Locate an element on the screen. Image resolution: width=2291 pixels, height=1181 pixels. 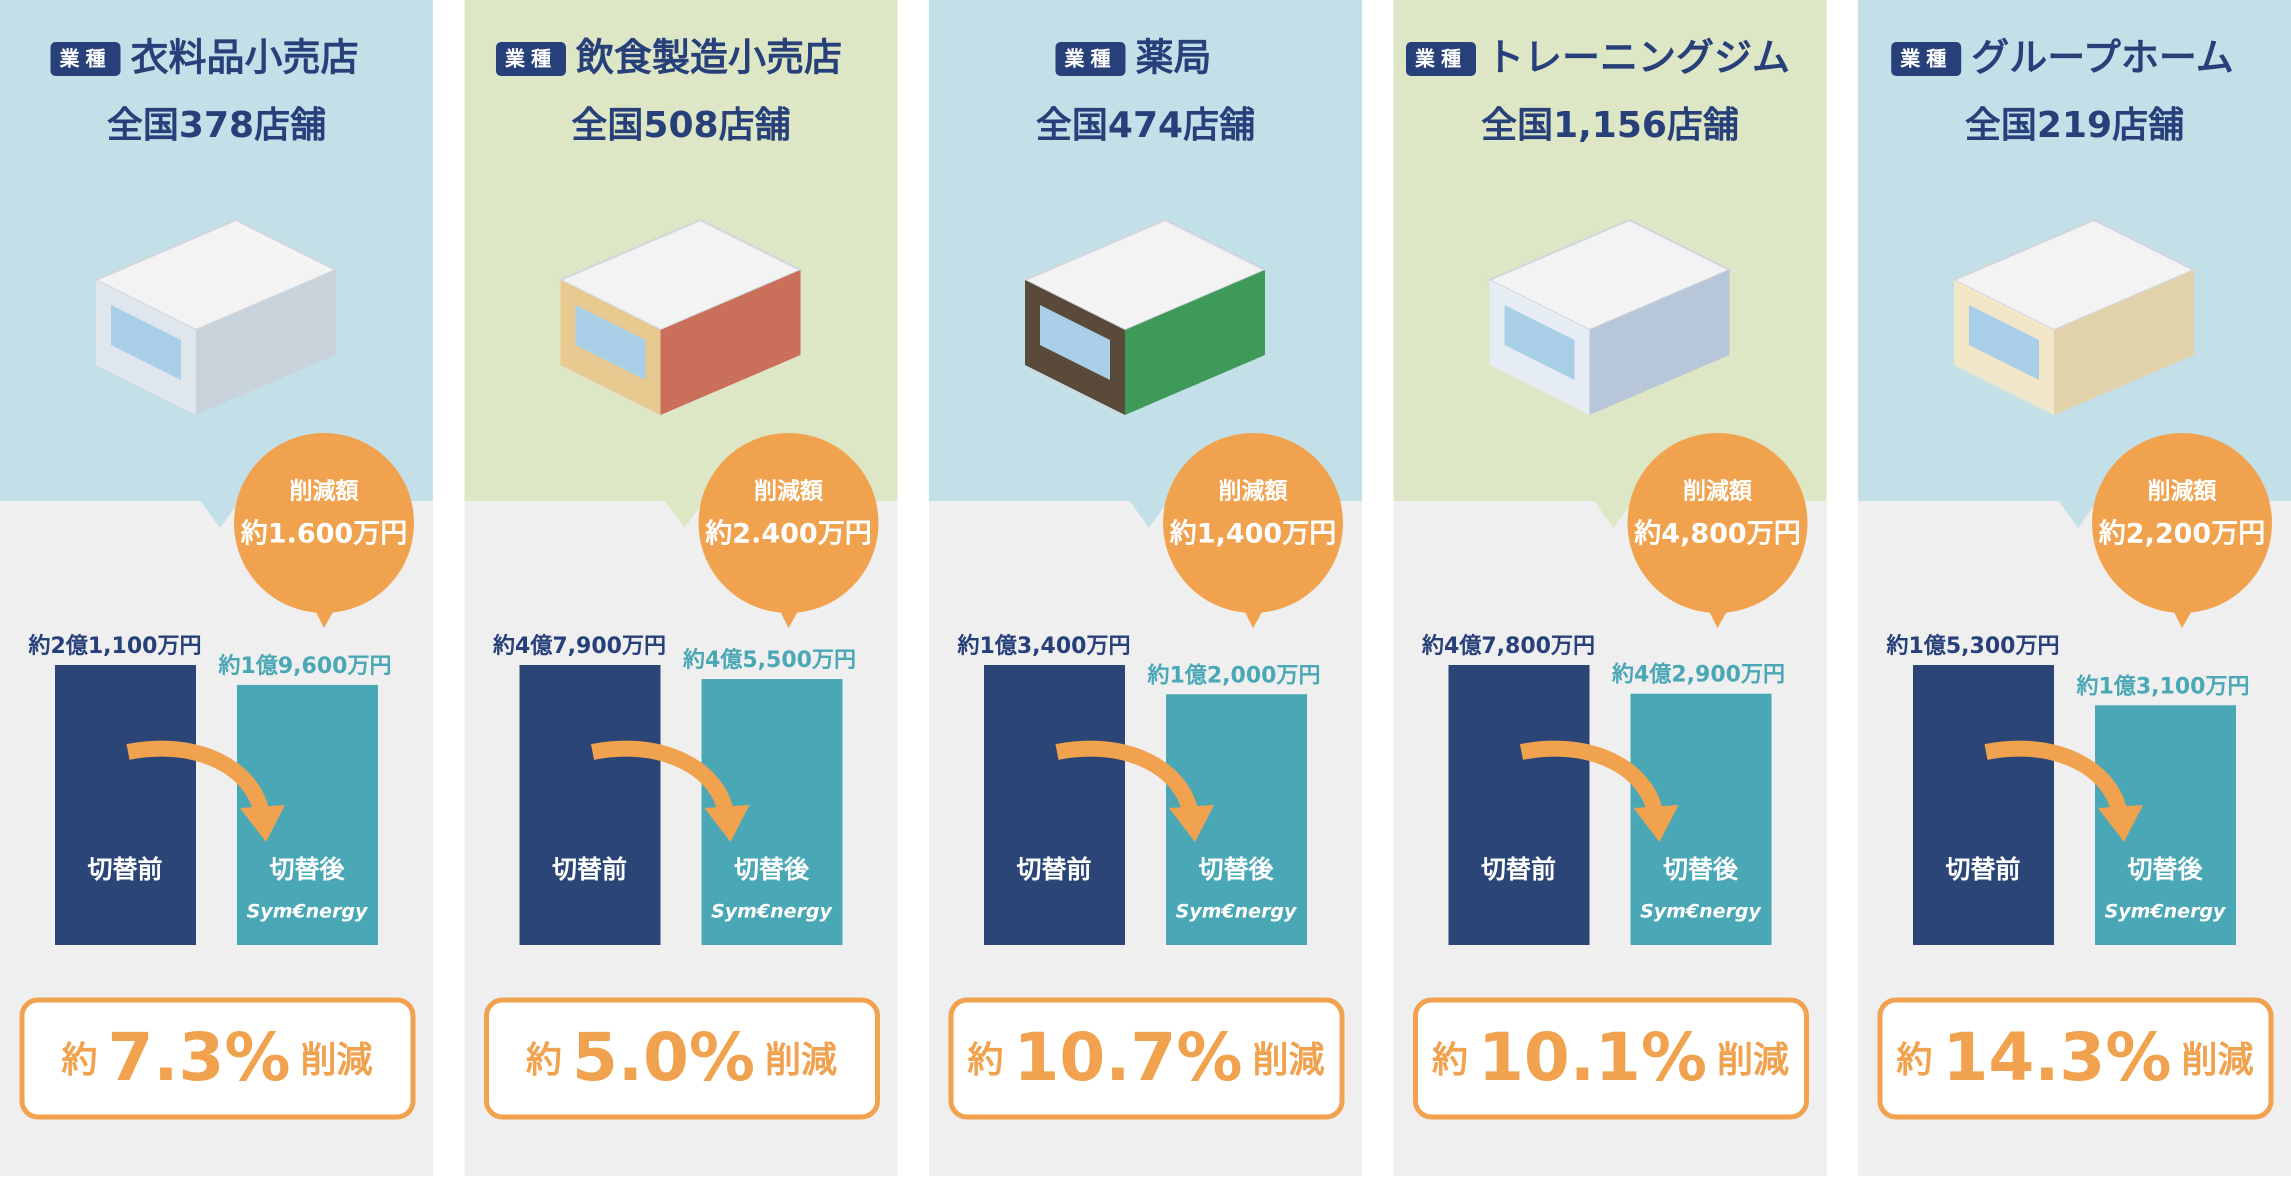
industry-title: グループホーム is located at coordinates (2102, 58).